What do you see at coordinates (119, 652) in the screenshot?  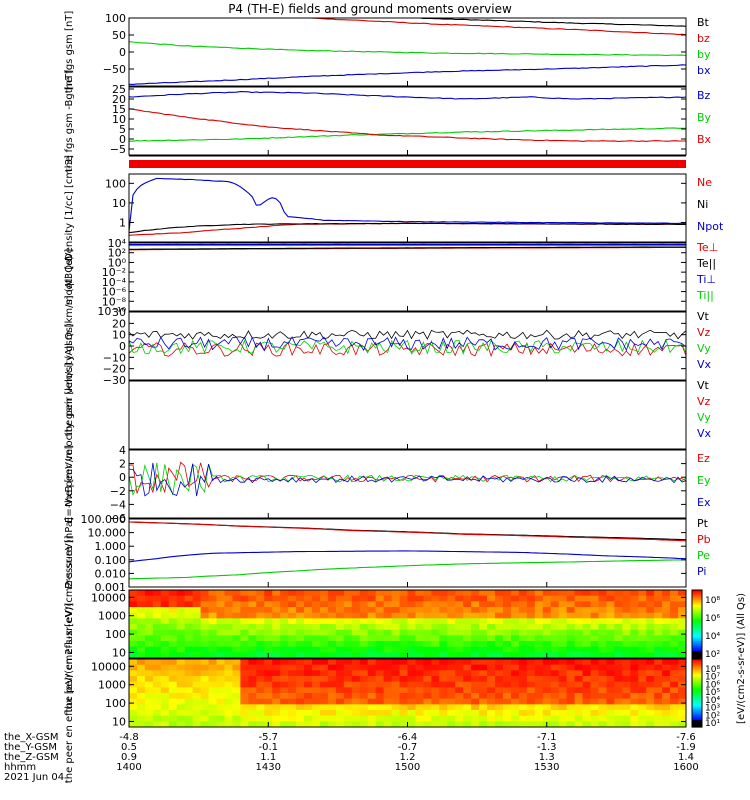 I see `y-tick-label: 10` at bounding box center [119, 652].